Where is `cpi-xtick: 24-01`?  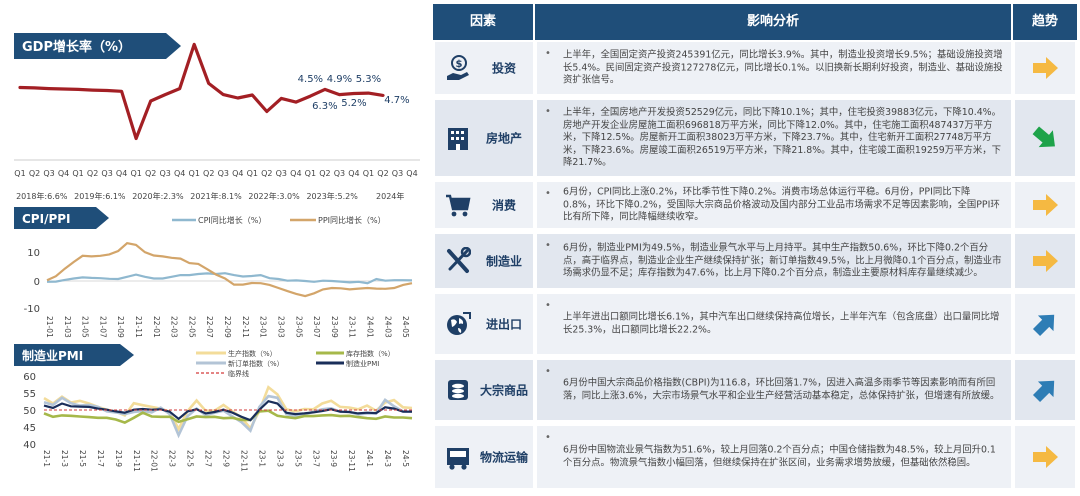
cpi-xtick: 24-01 is located at coordinates (369, 327).